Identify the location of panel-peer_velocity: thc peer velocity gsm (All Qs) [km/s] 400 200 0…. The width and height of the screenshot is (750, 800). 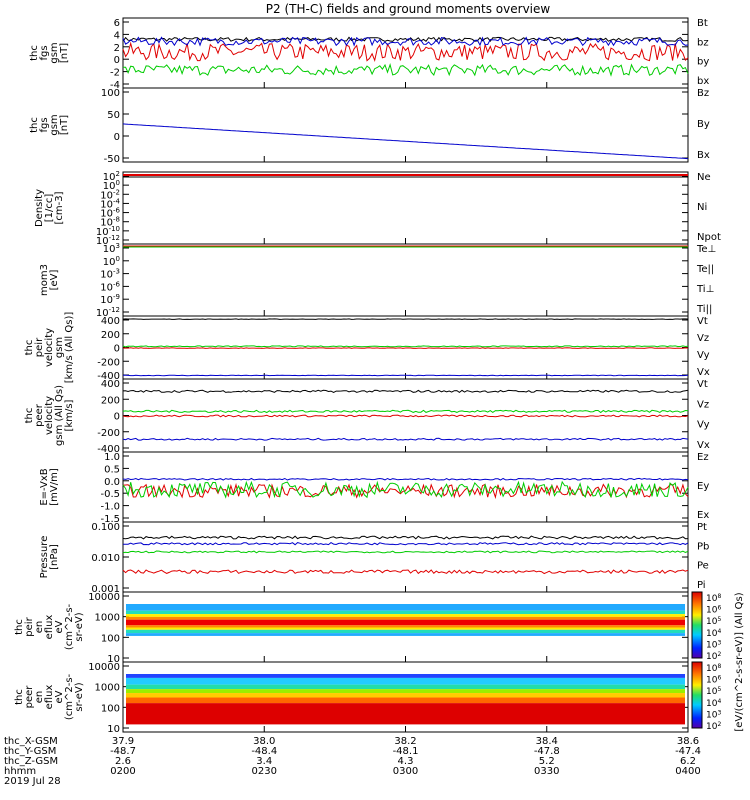
(367, 416).